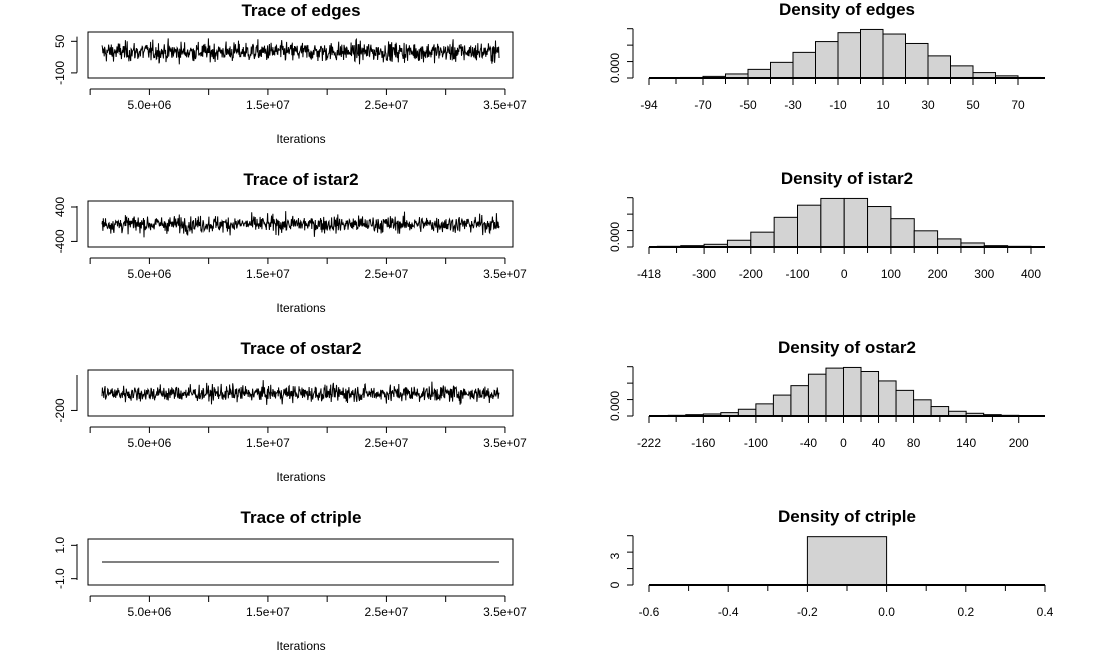 Image resolution: width=1097 pixels, height=672 pixels. Describe the element at coordinates (966, 443) in the screenshot. I see `density-of-ostar2-x-tick-label: 140` at that location.